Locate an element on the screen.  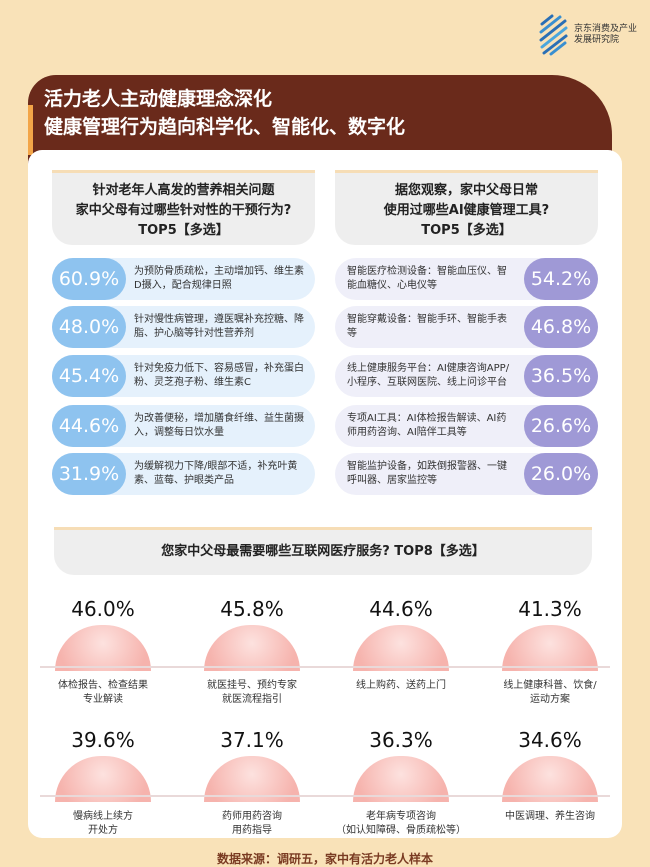
percent-badge: 45.4% is located at coordinates (89, 376).